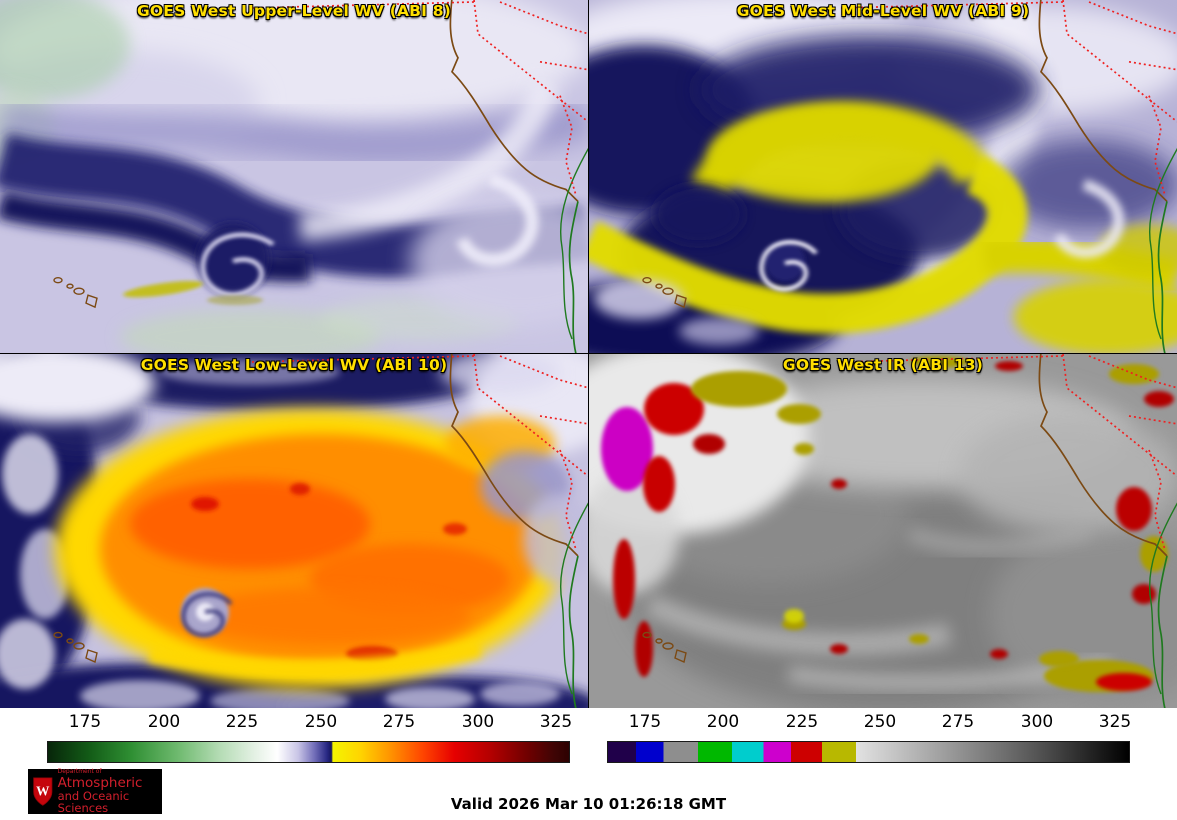  I want to click on ir-colorbar, so click(868, 752).